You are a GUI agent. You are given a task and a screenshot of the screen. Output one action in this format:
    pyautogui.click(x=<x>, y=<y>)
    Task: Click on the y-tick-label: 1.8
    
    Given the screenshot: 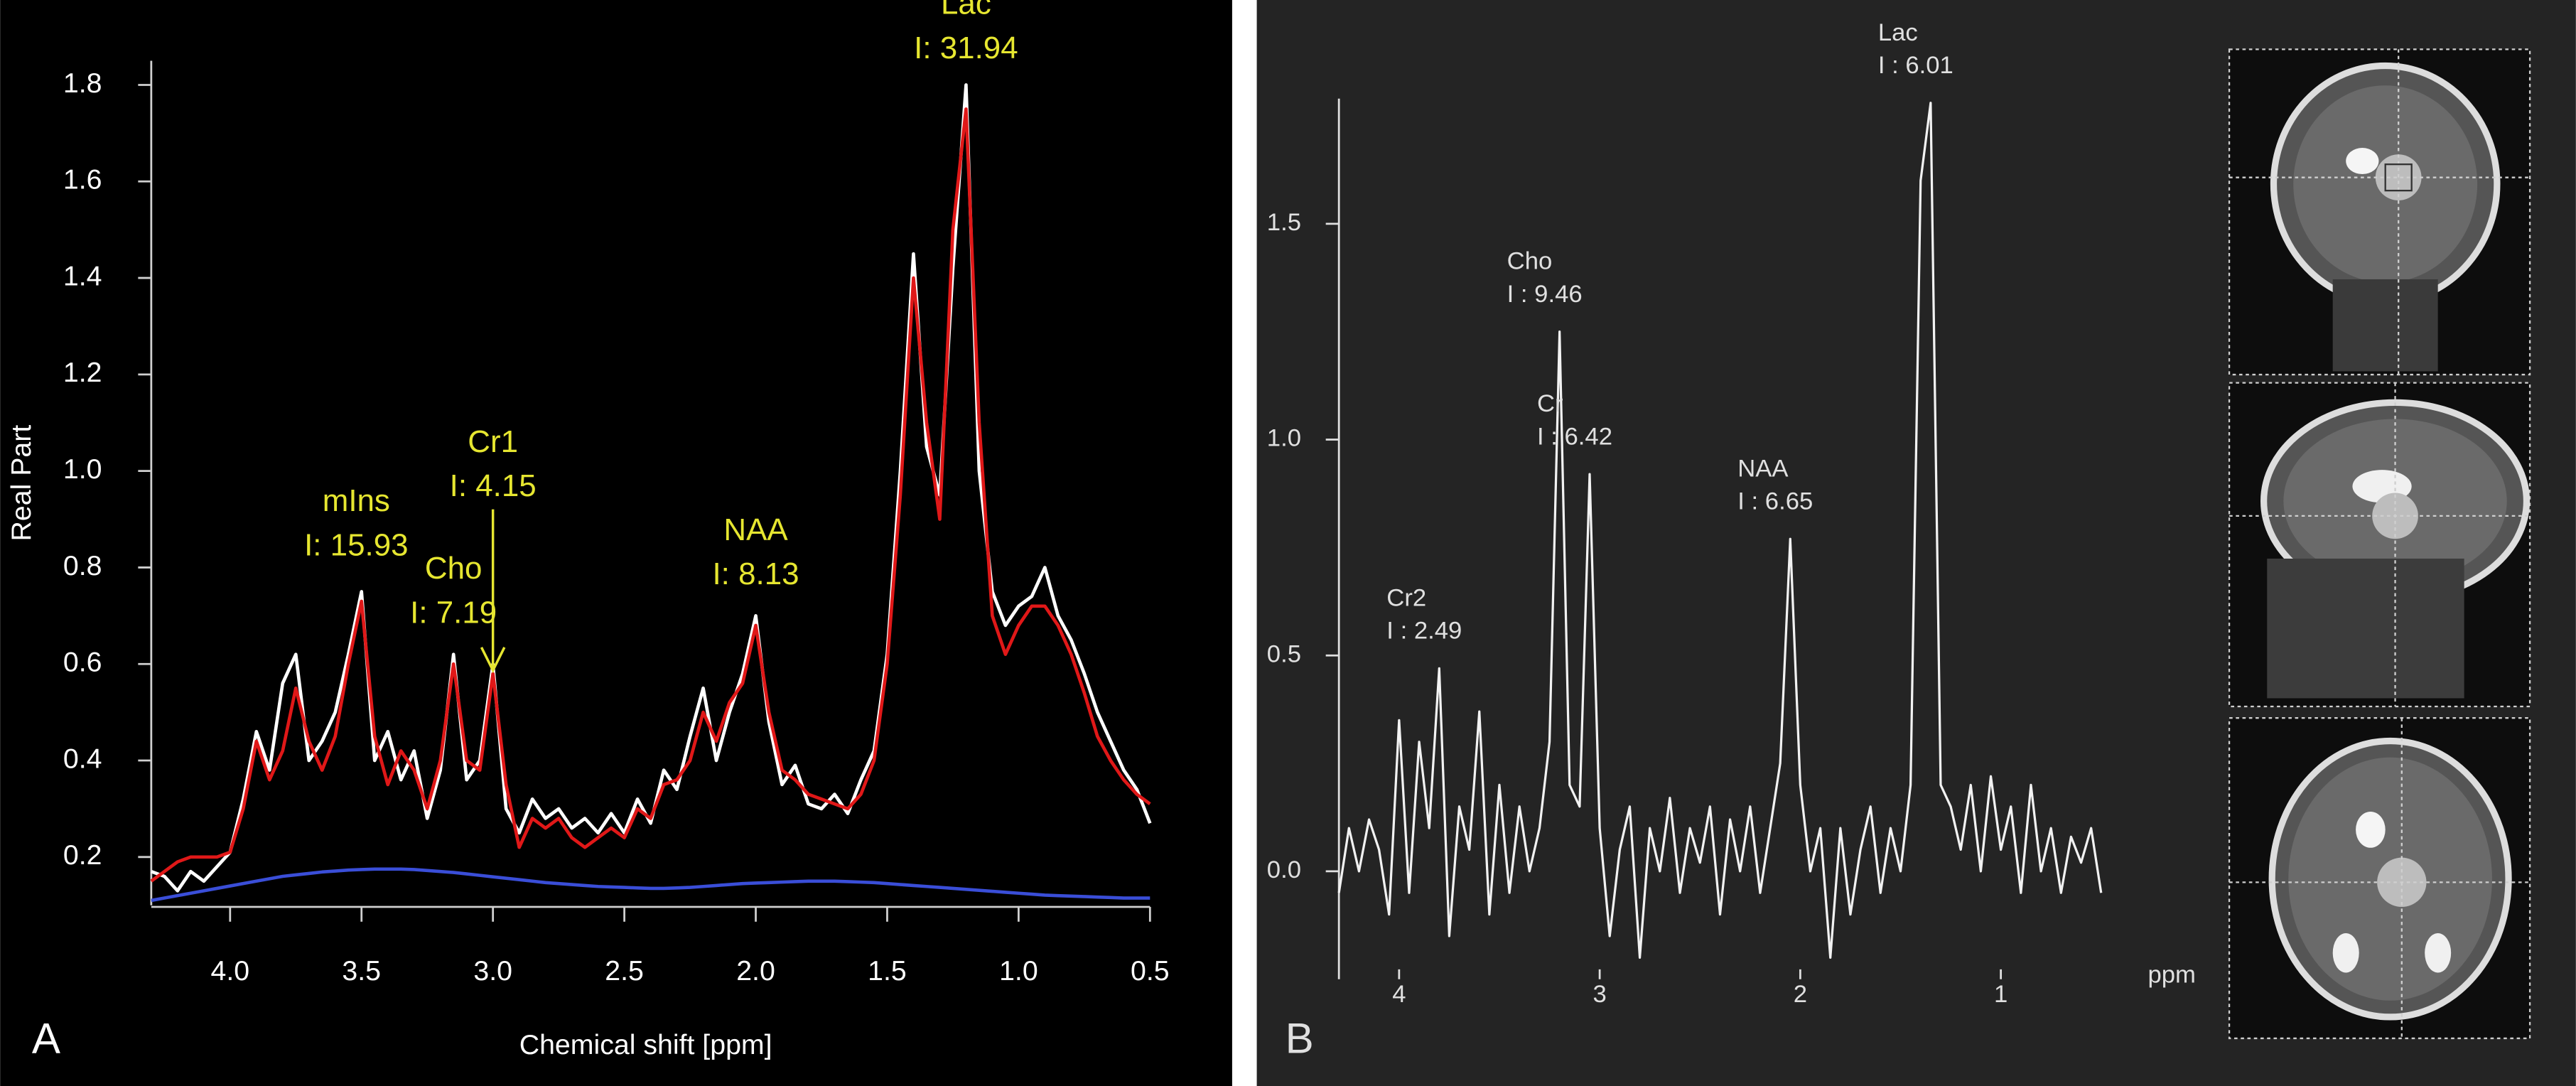 What is the action you would take?
    pyautogui.click(x=82, y=83)
    